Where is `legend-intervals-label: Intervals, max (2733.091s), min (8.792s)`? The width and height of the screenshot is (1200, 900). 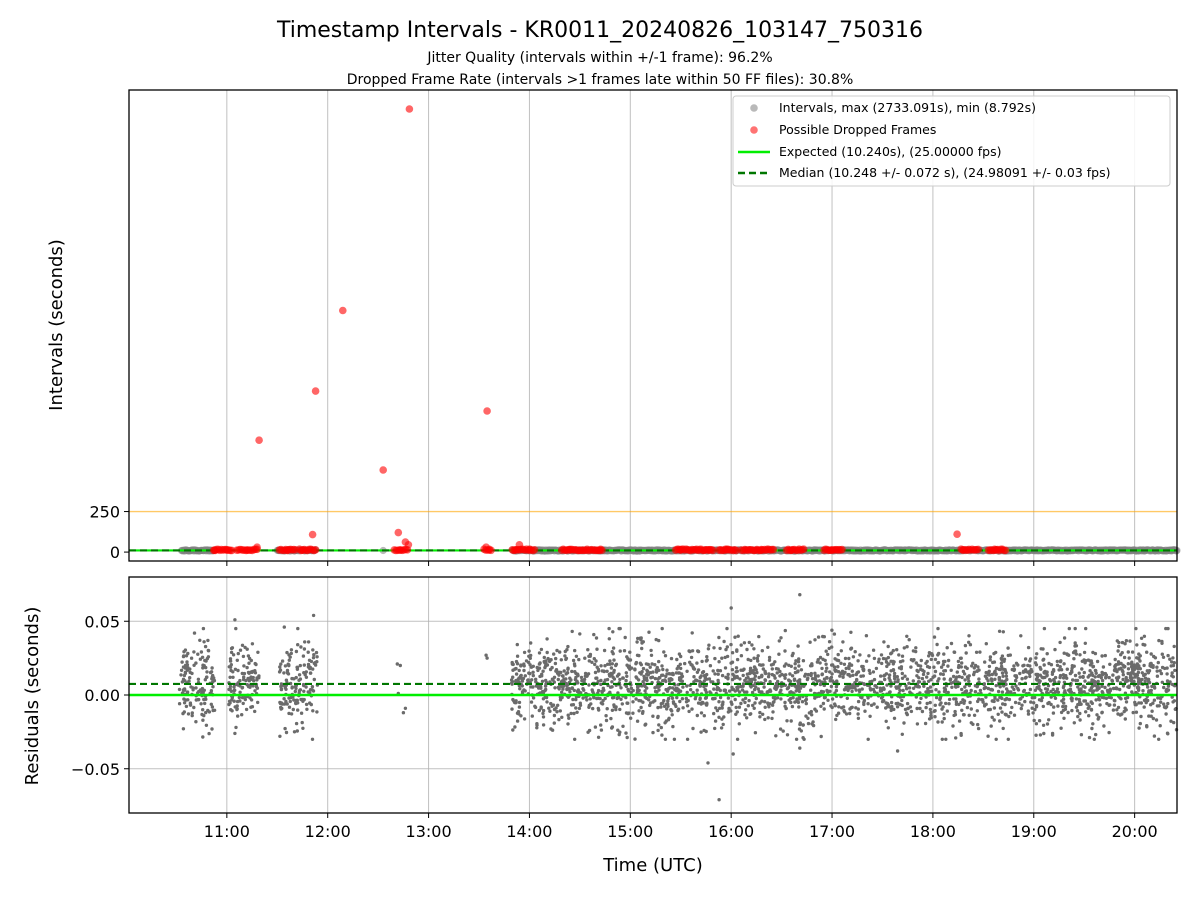 legend-intervals-label: Intervals, max (2733.091s), min (8.792s) is located at coordinates (907, 107).